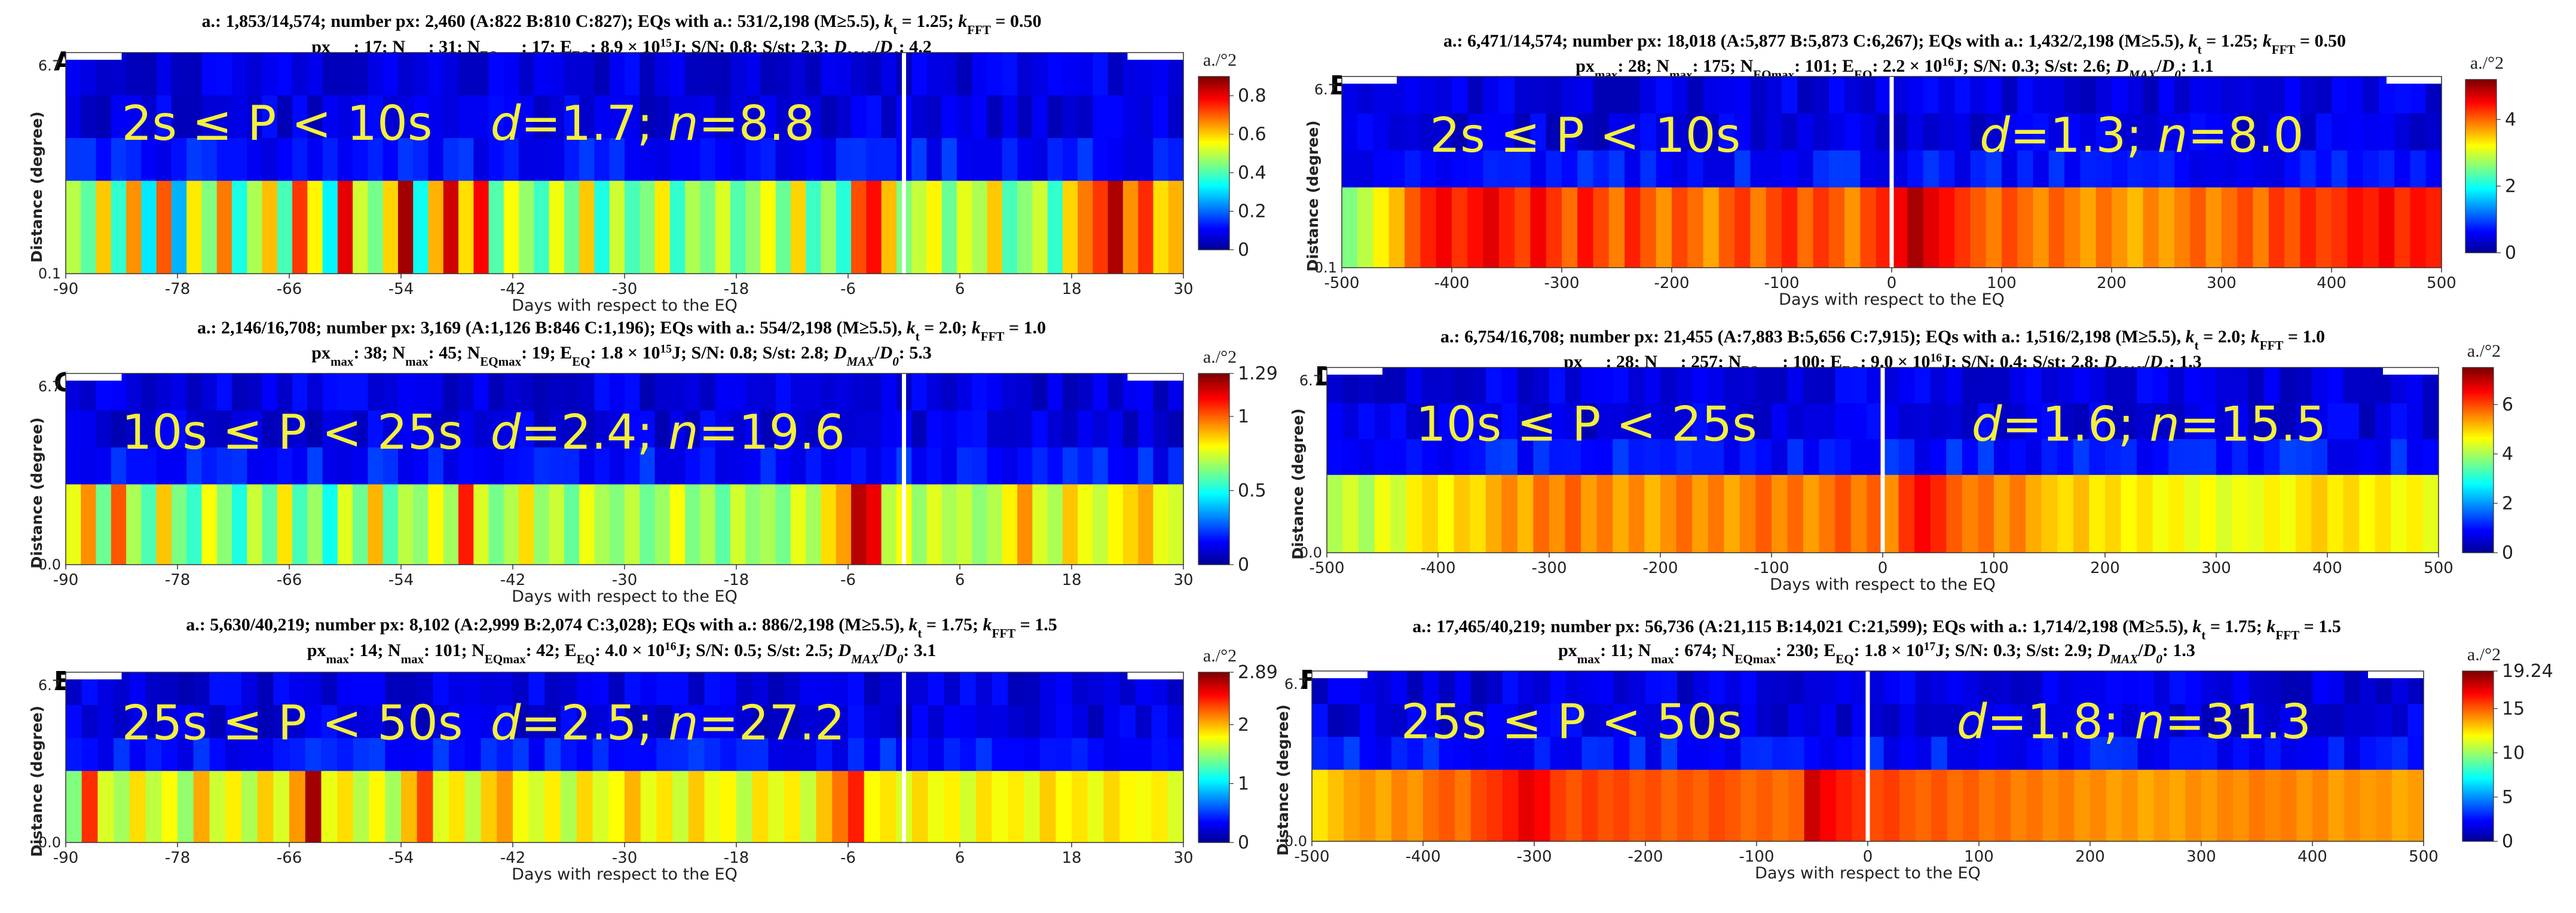 Image resolution: width=2576 pixels, height=913 pixels. Describe the element at coordinates (1183, 580) in the screenshot. I see `x-tick-label: 30` at that location.